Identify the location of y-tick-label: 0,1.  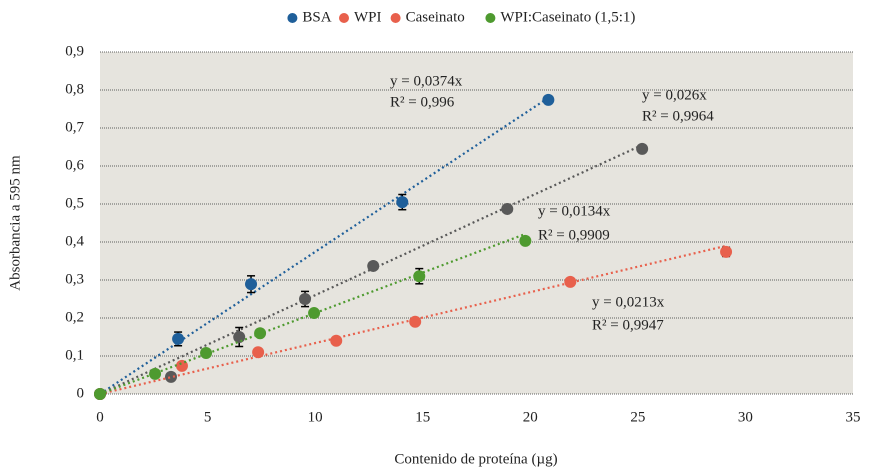
(74, 355).